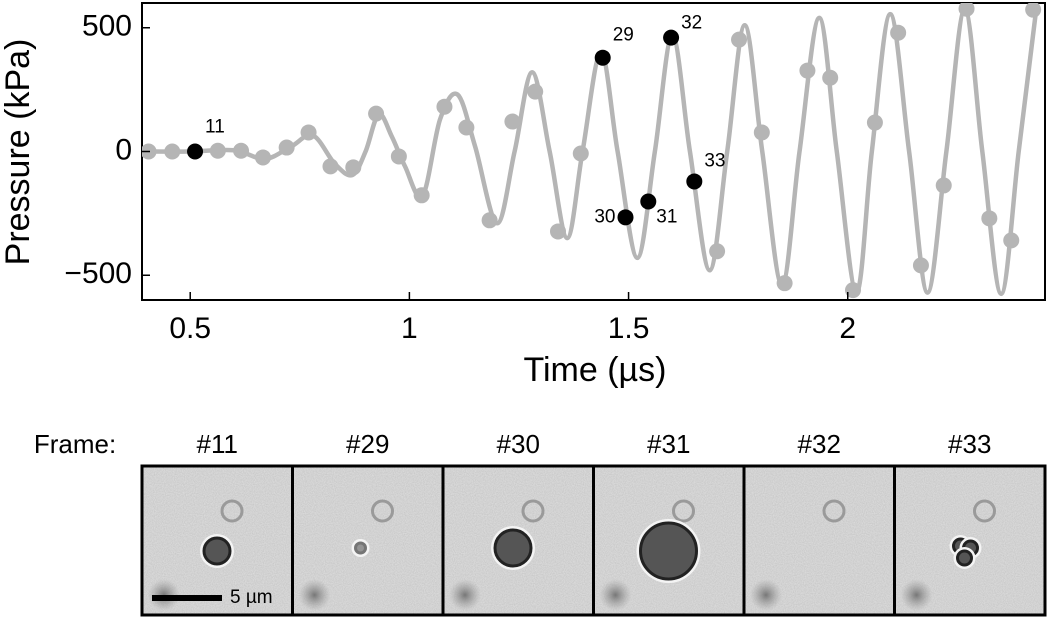 The height and width of the screenshot is (624, 1050). What do you see at coordinates (668, 444) in the screenshot?
I see `frame-label: #31` at bounding box center [668, 444].